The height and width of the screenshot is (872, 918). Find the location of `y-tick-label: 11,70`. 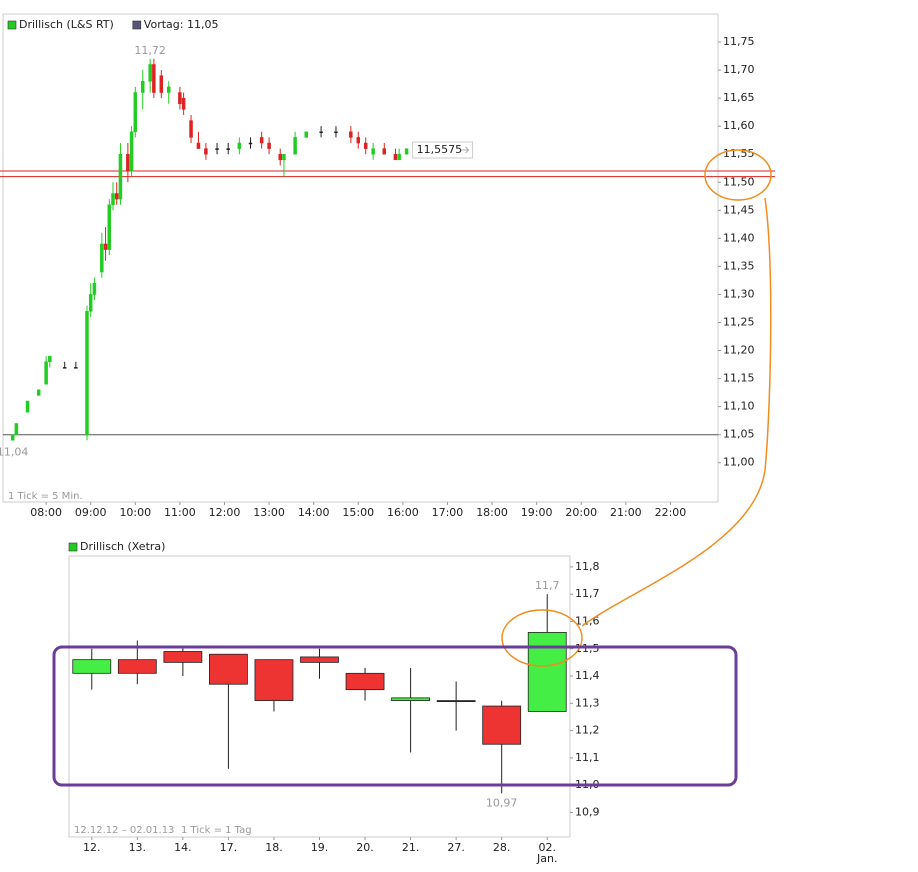

y-tick-label: 11,70 is located at coordinates (739, 69).